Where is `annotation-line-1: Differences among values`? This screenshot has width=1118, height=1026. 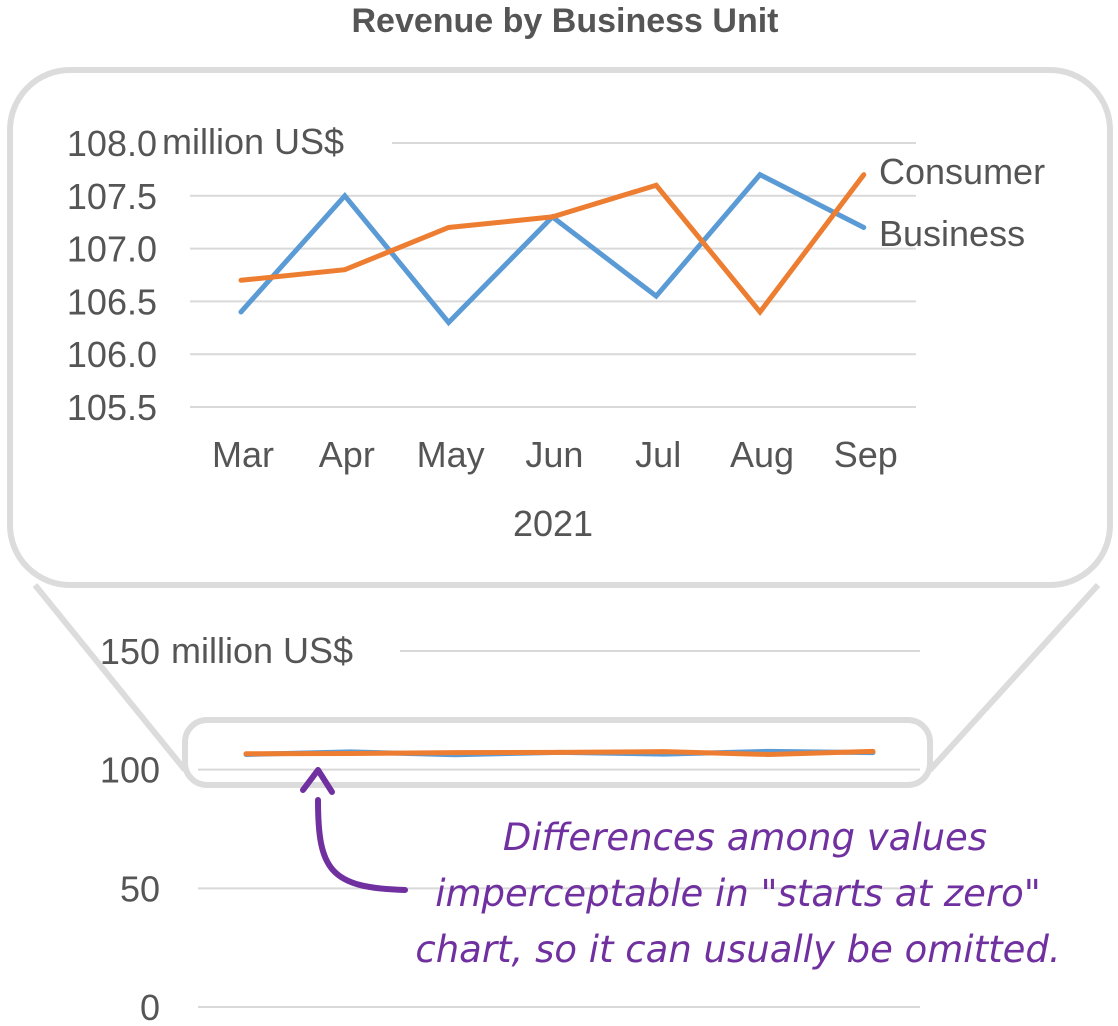
annotation-line-1: Differences among values is located at coordinates (745, 837).